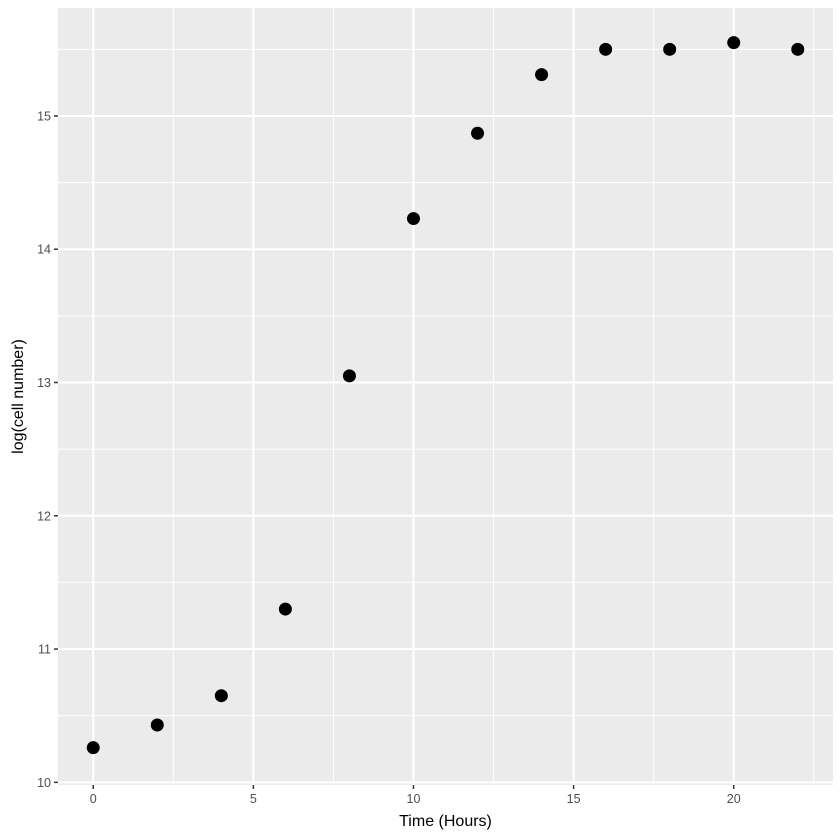 Image resolution: width=840 pixels, height=840 pixels. Describe the element at coordinates (44, 250) in the screenshot. I see `y-tick-label: 14` at that location.